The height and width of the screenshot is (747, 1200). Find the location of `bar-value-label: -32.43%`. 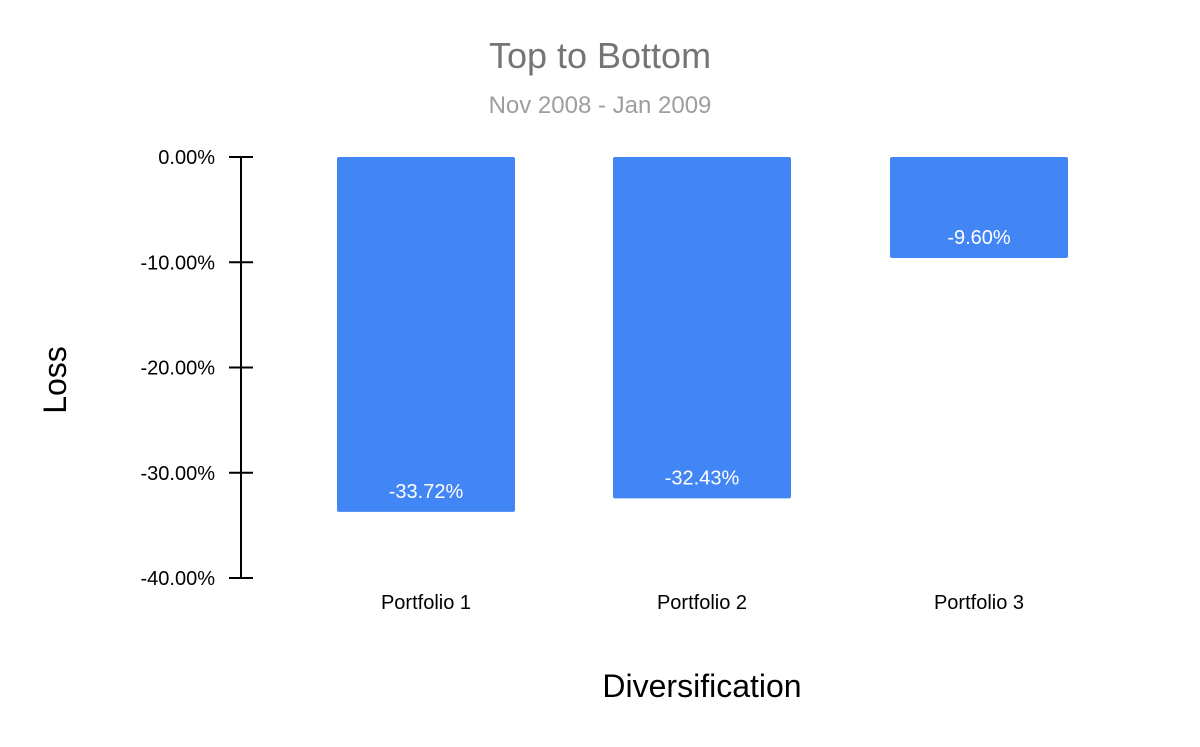

bar-value-label: -32.43% is located at coordinates (702, 478).